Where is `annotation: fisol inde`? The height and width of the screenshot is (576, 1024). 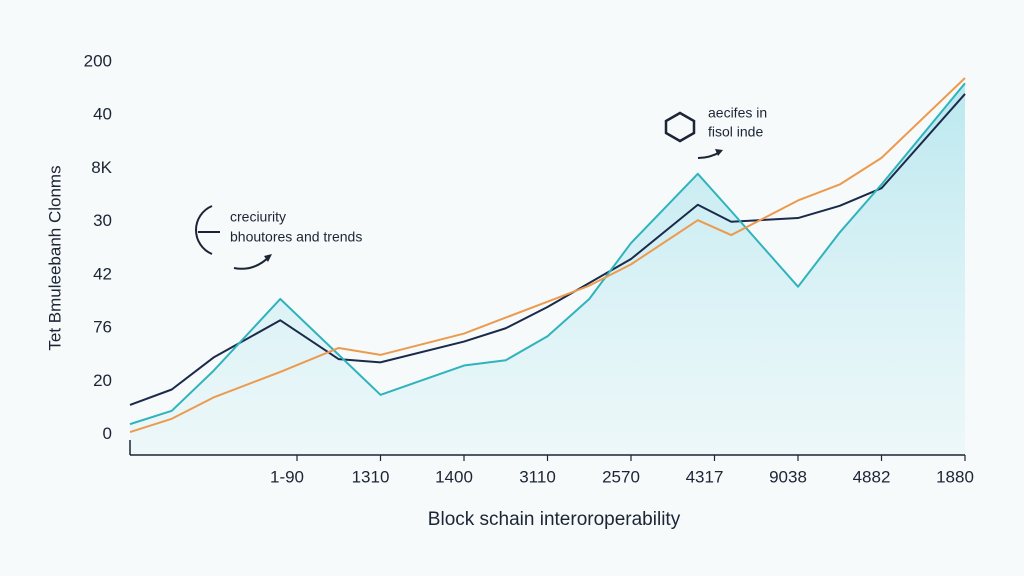
annotation: fisol inde is located at coordinates (735, 132).